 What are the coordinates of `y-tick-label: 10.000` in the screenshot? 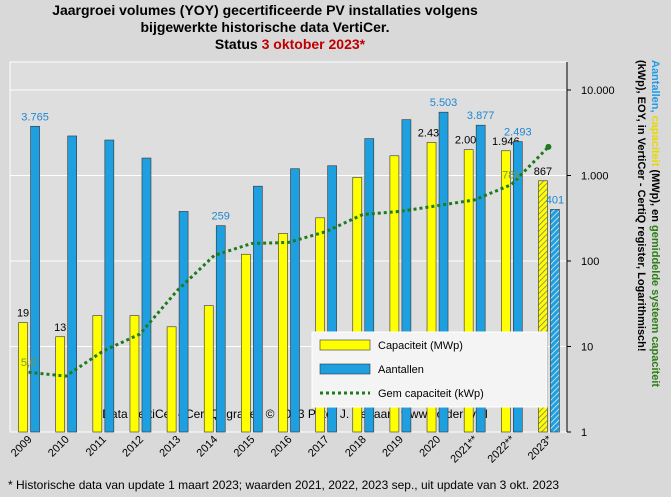 It's located at (598, 91).